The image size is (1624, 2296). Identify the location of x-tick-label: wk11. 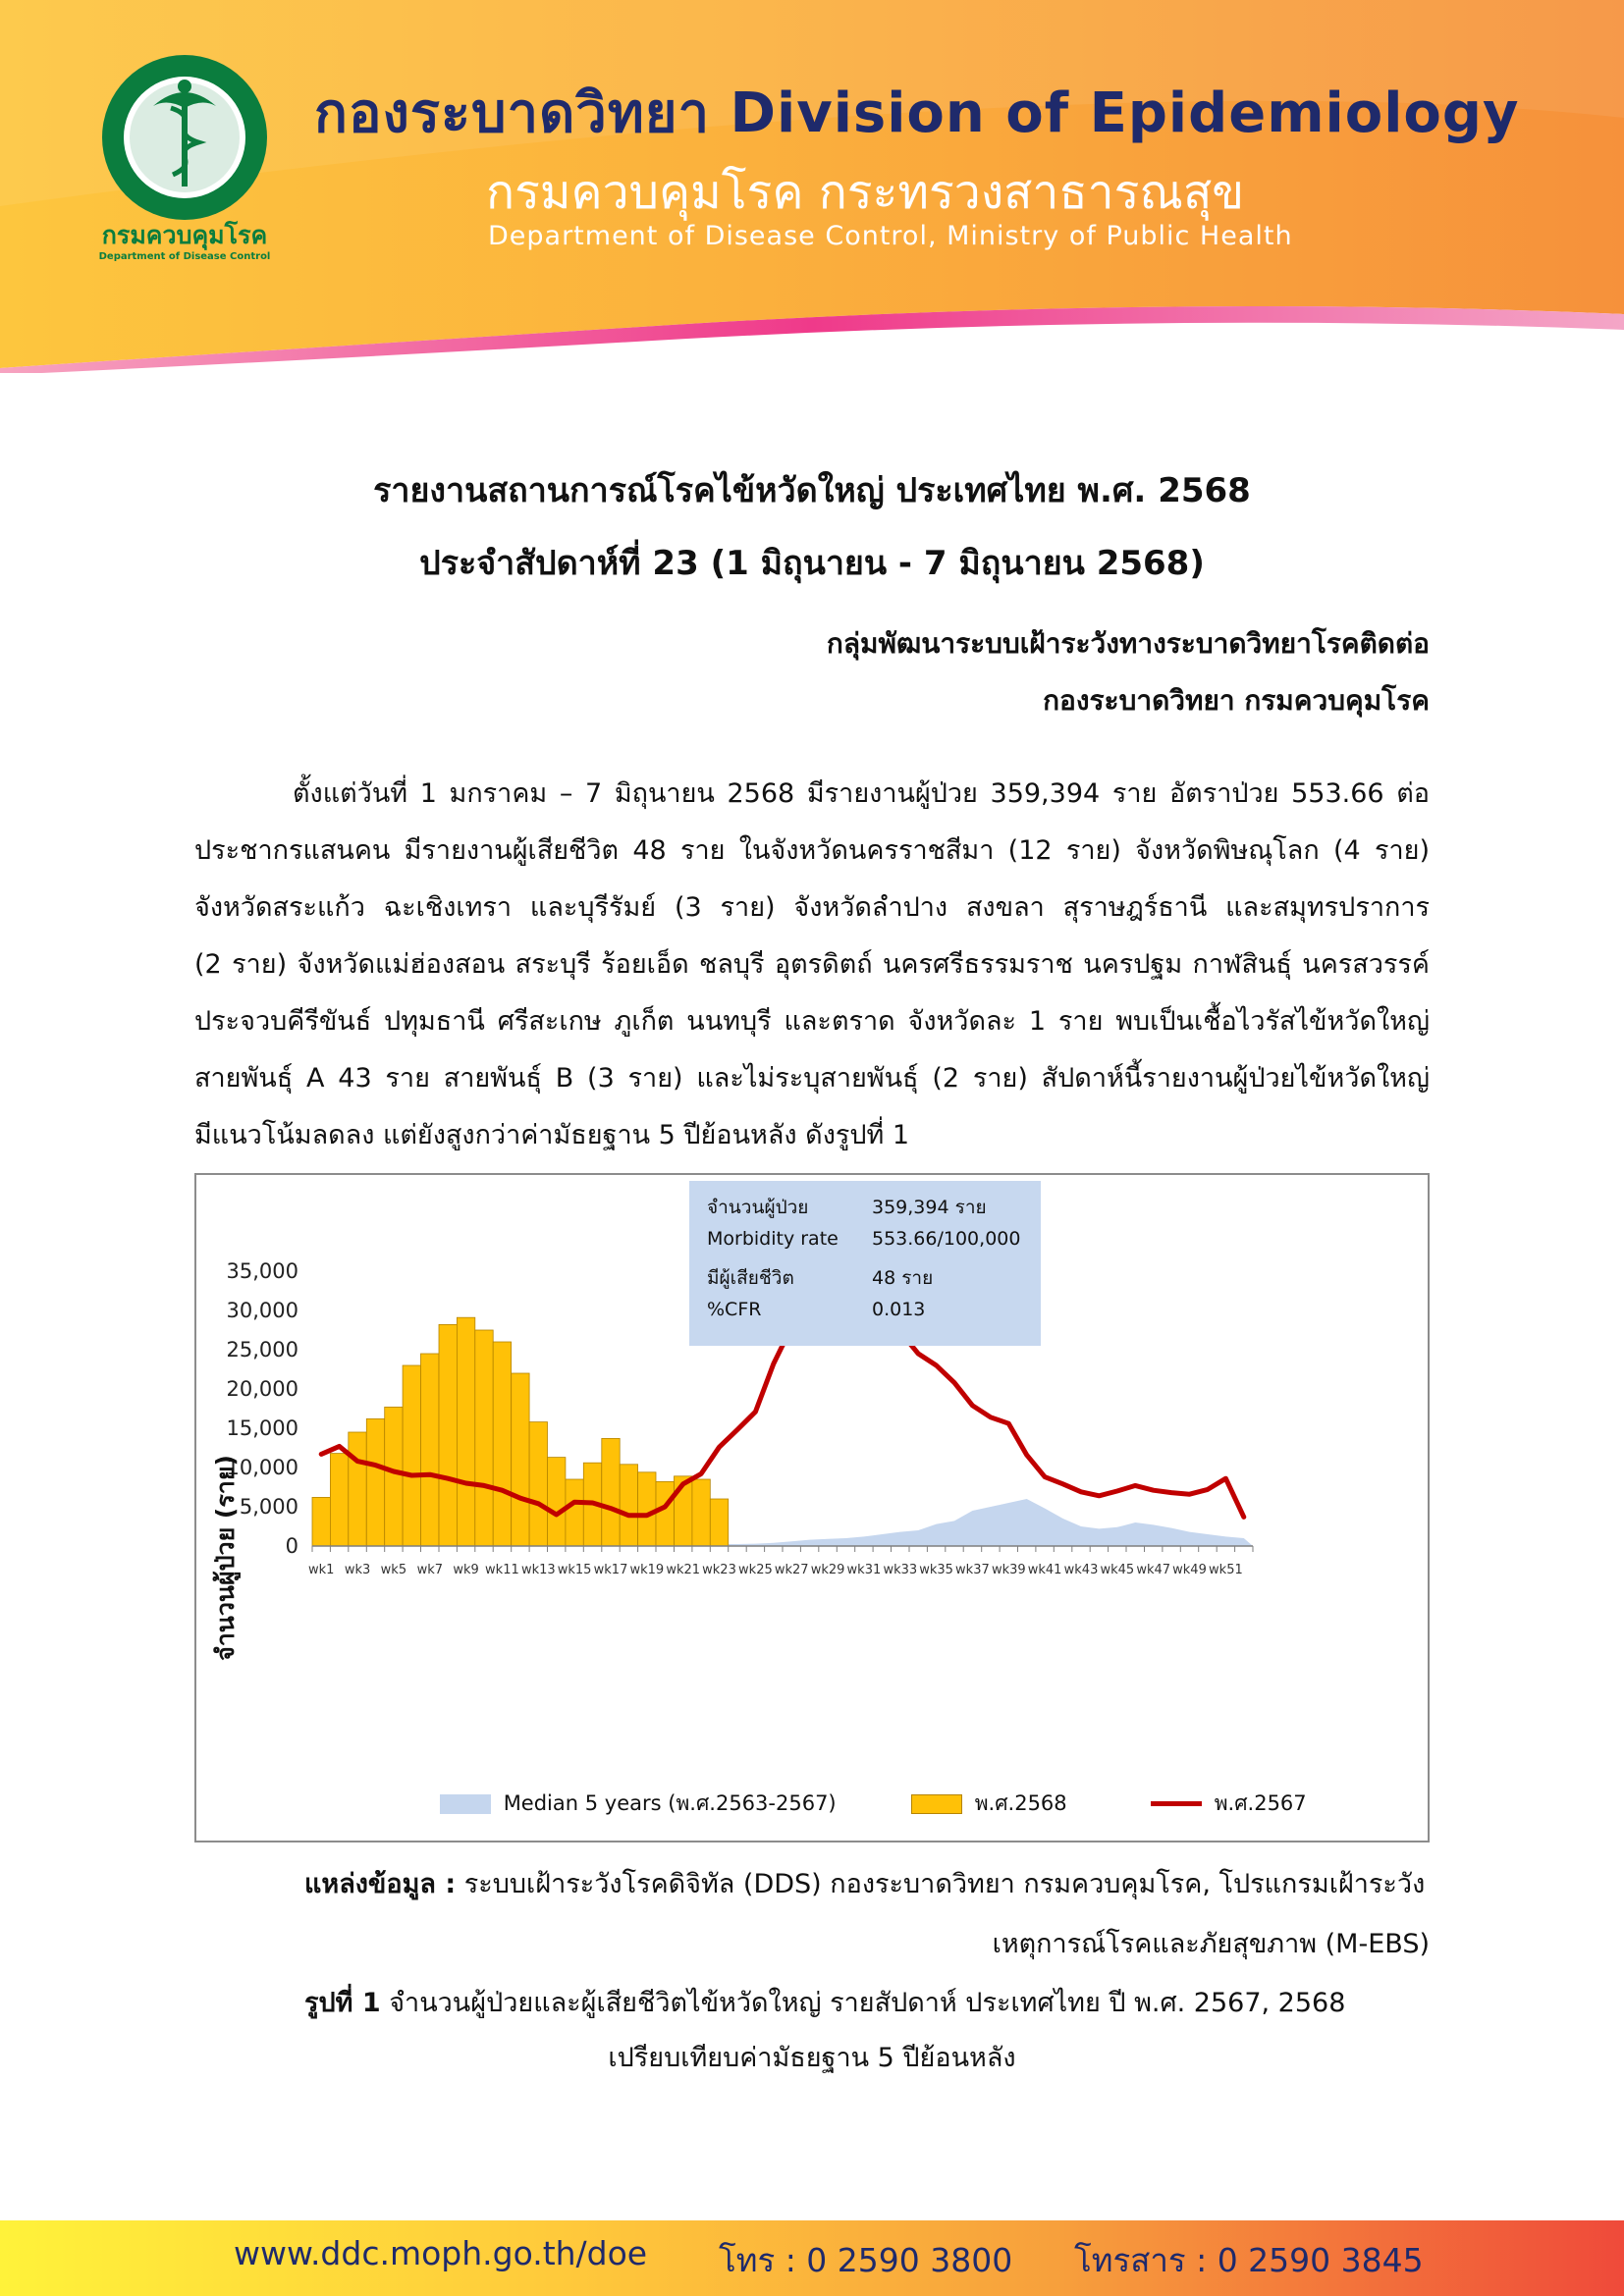
(502, 1570).